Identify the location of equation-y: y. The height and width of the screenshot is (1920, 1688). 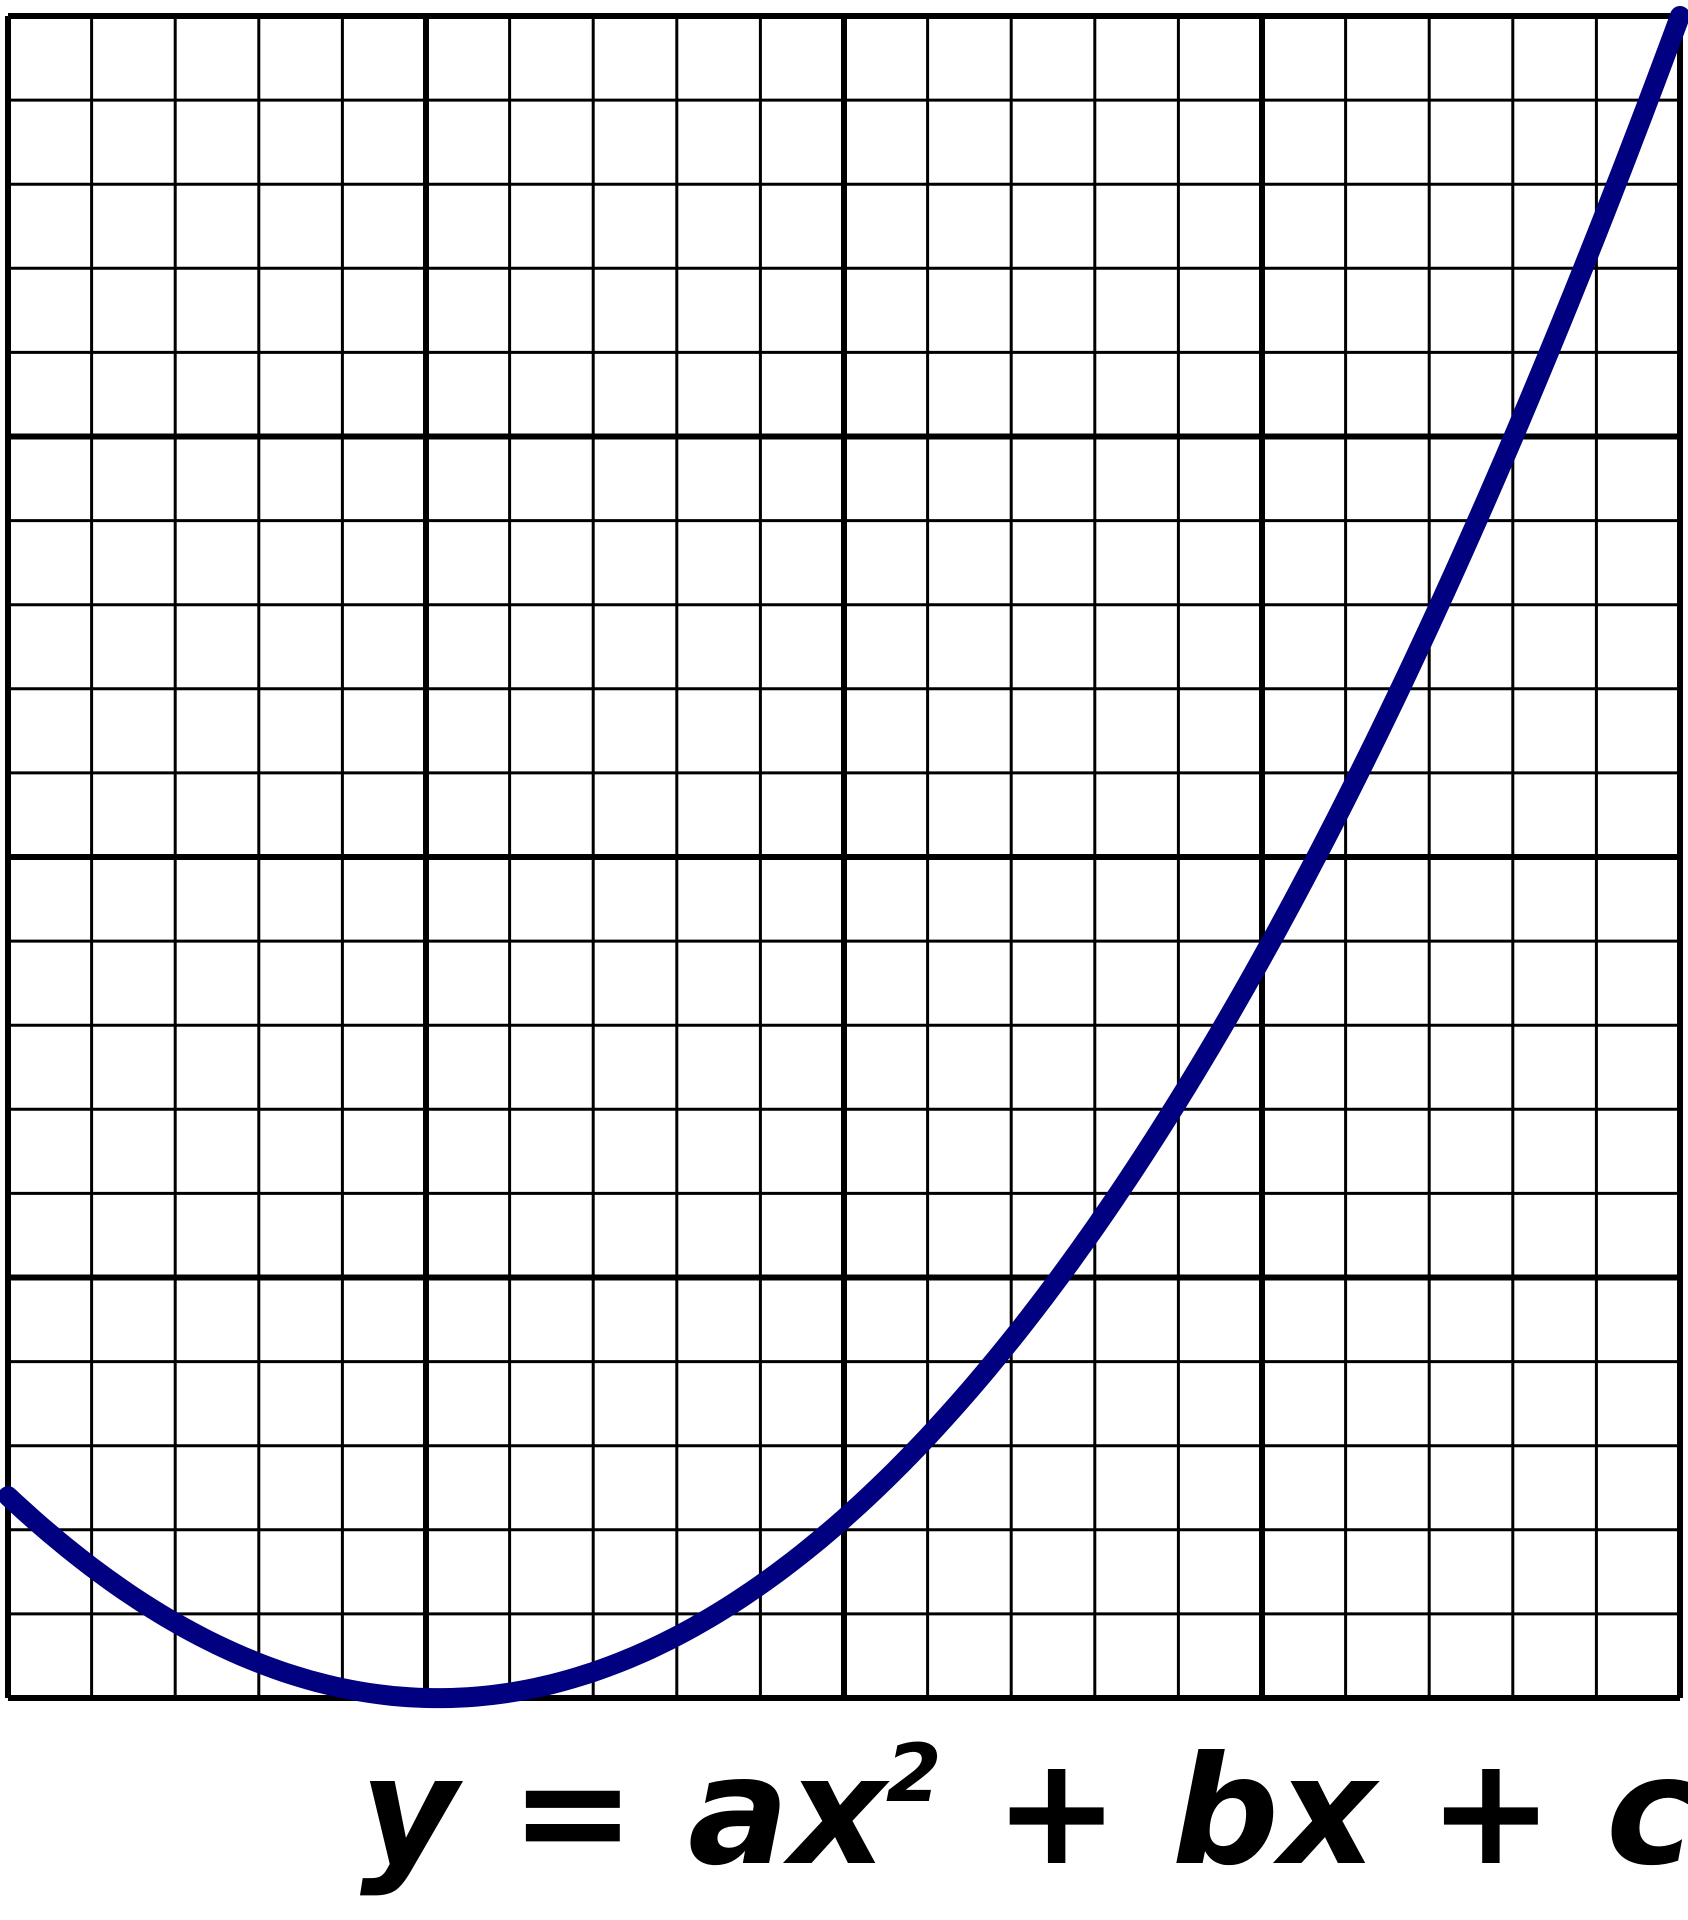
(409, 1812).